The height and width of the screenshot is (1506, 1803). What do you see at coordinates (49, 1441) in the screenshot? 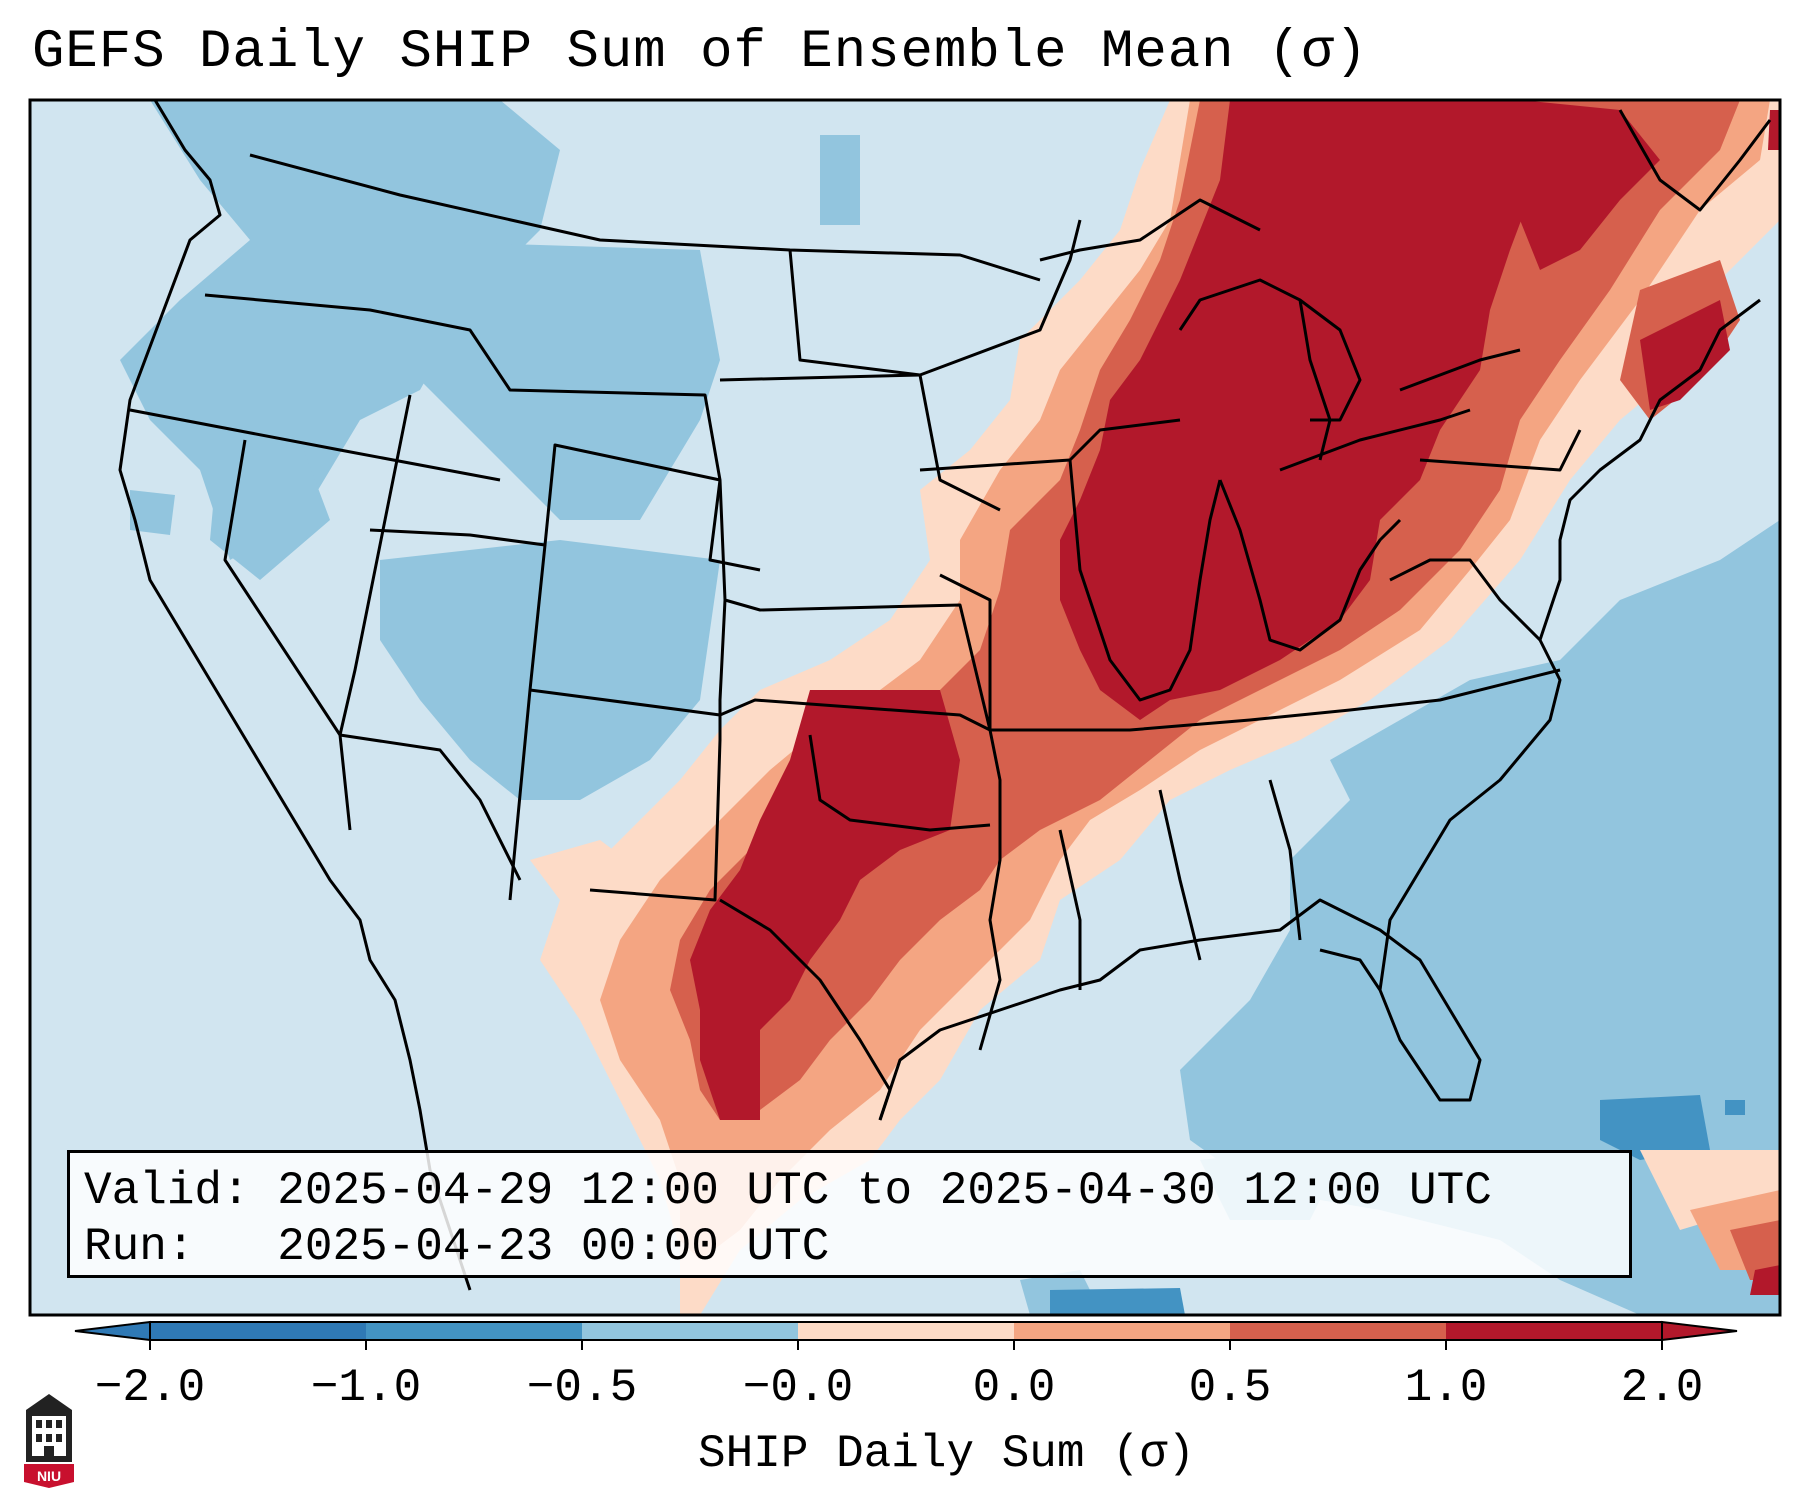
I see `niu-logo: NIU` at bounding box center [49, 1441].